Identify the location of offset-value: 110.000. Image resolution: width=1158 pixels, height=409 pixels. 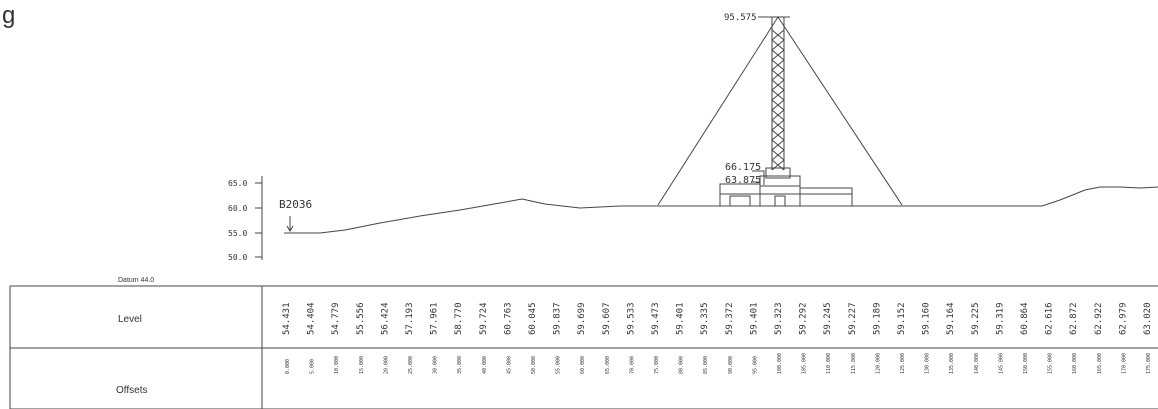
(829, 363).